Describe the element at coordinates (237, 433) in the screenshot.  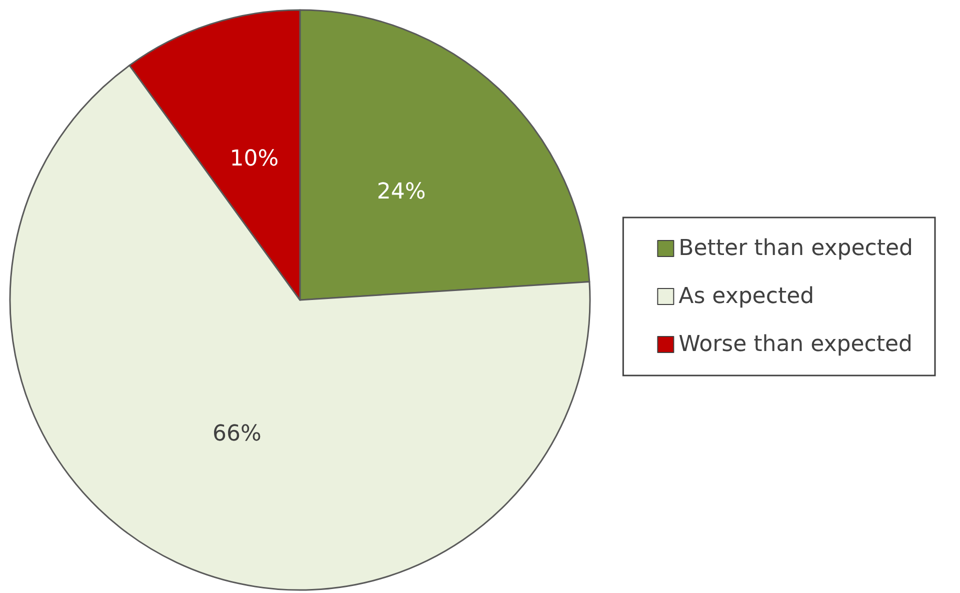
I see `data-label: 66%` at that location.